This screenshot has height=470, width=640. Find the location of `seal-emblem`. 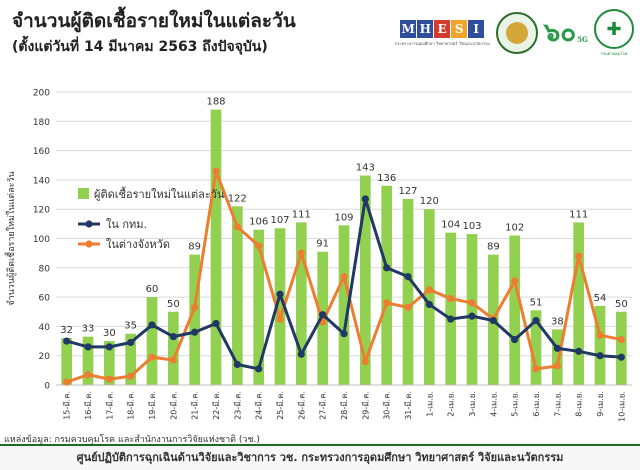

seal-emblem is located at coordinates (516, 33).